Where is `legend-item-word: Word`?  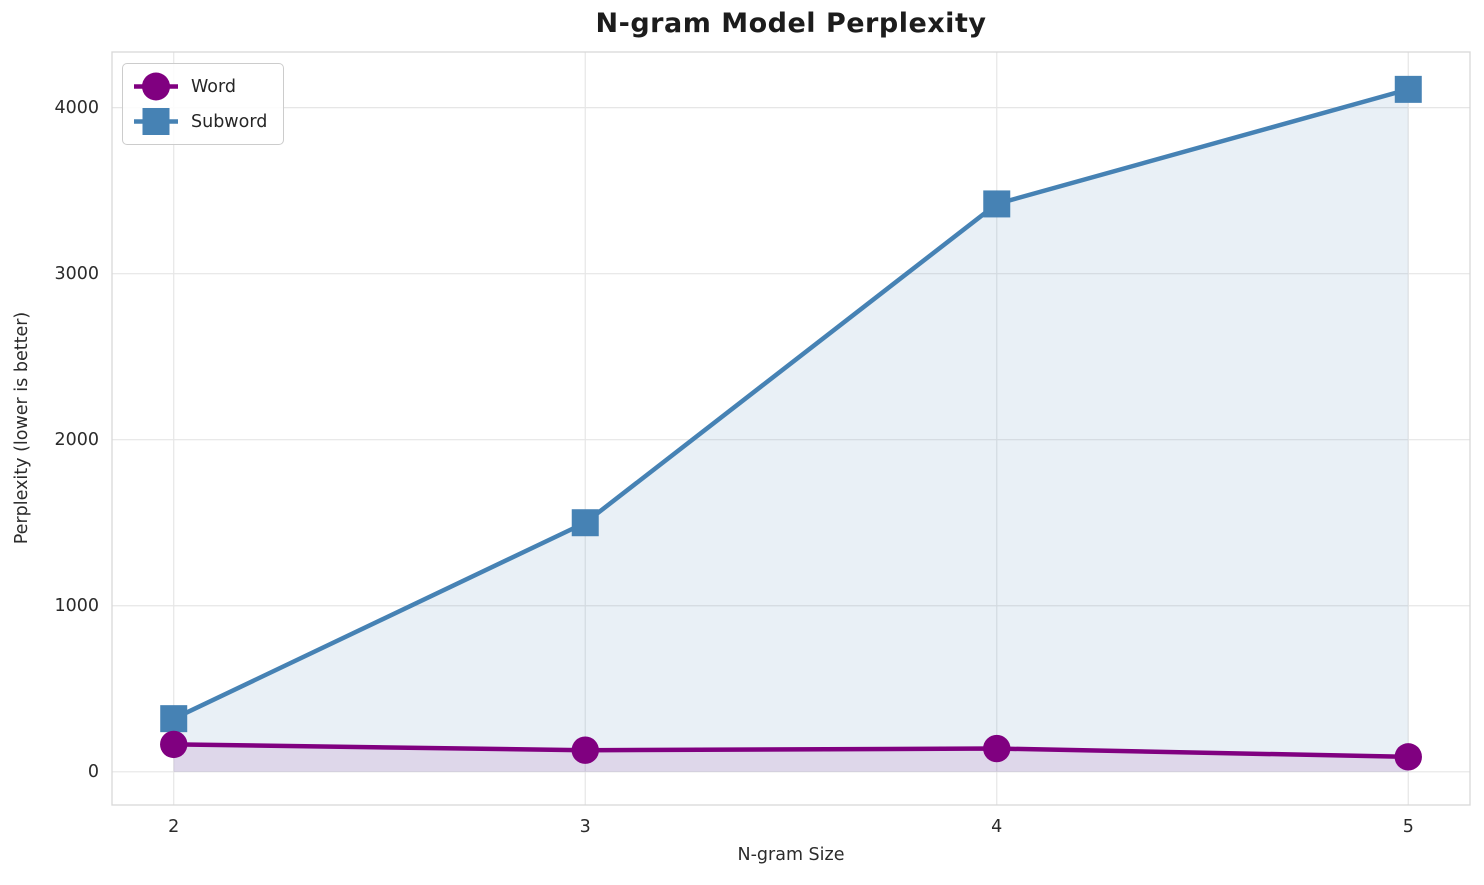
legend-item-word: Word is located at coordinates (200, 86).